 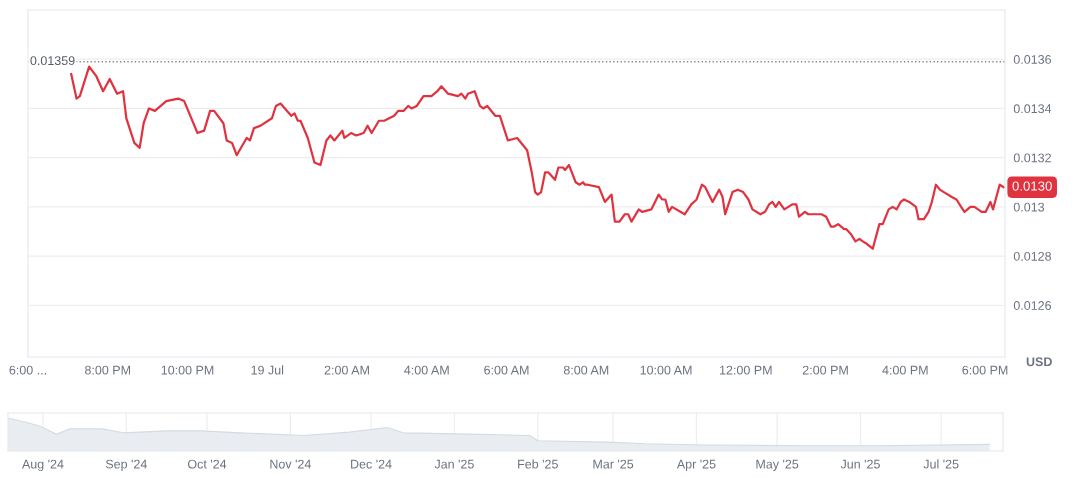 What do you see at coordinates (108, 370) in the screenshot?
I see `x-tick-label: 8:00 PM` at bounding box center [108, 370].